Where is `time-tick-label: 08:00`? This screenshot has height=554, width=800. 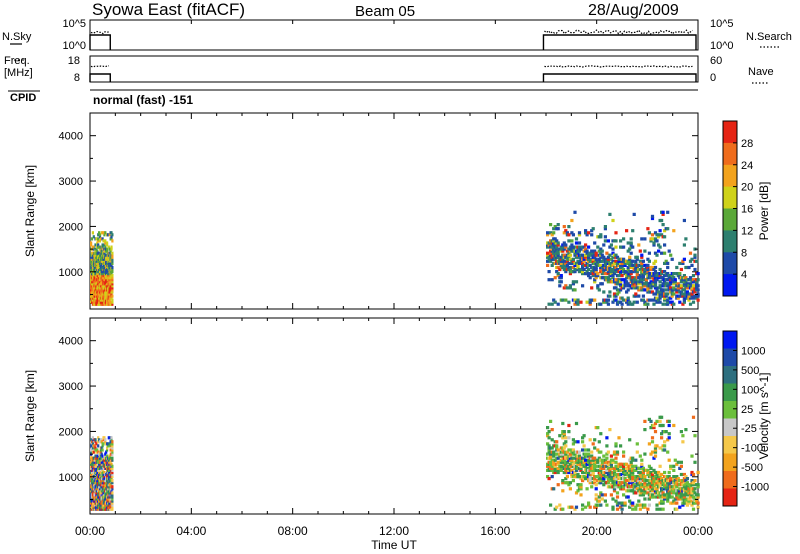 time-tick-label: 08:00 is located at coordinates (293, 531).